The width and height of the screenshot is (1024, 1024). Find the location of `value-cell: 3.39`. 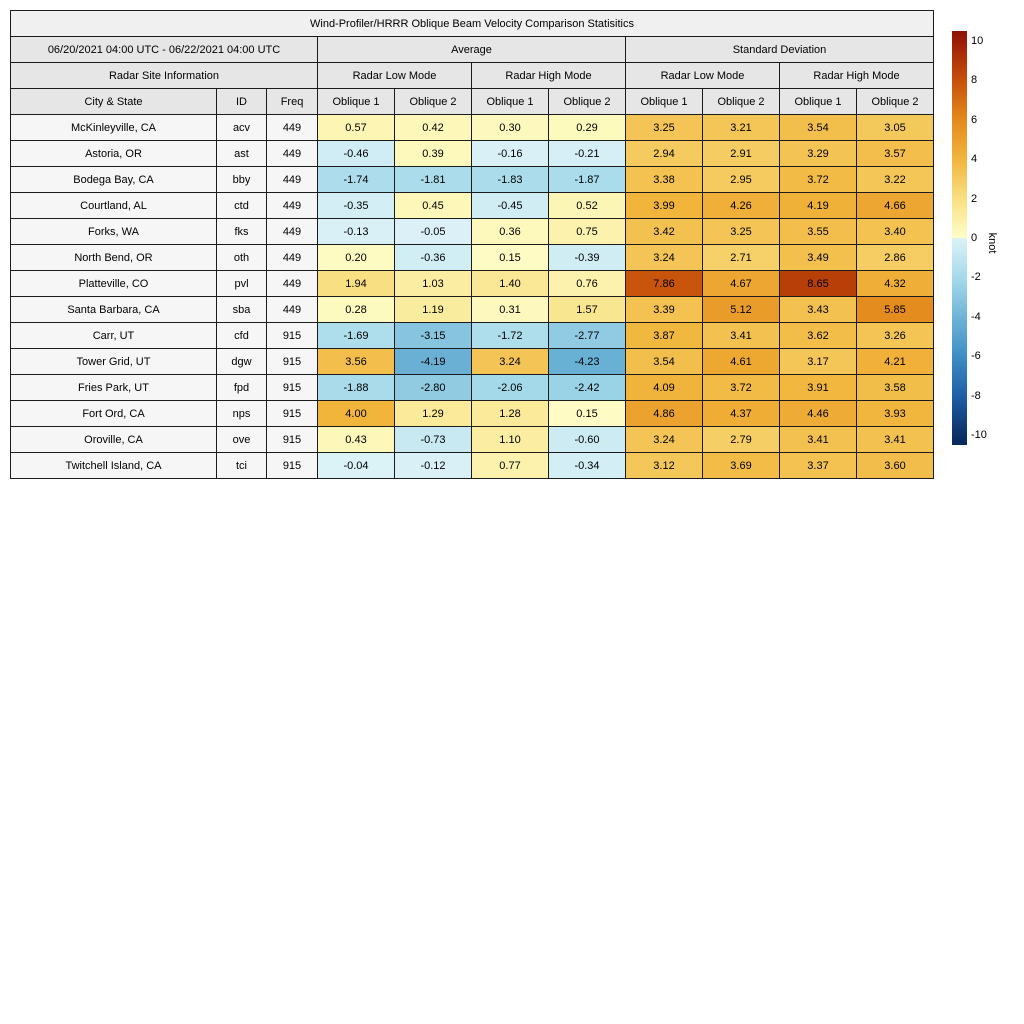

value-cell: 3.39 is located at coordinates (664, 309).